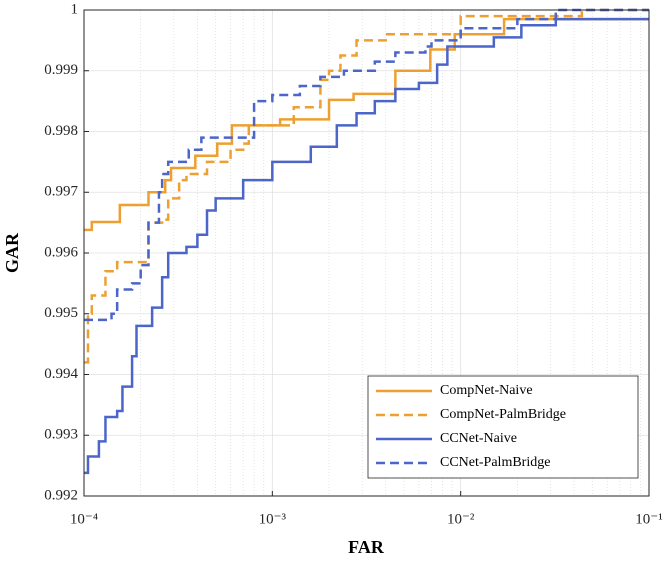 The image size is (667, 561). Describe the element at coordinates (273, 519) in the screenshot. I see `x-tick-label: 10⁻³` at that location.